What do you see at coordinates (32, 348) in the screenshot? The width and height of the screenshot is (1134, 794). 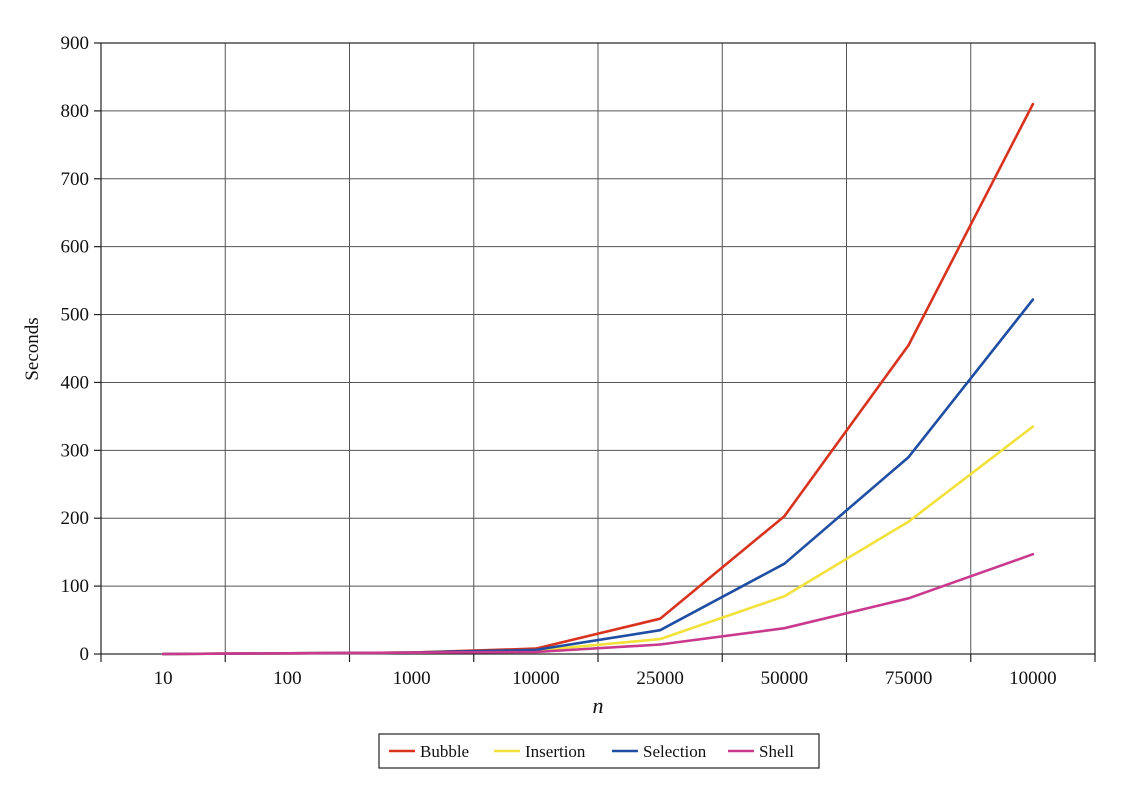 I see `y-axis-title: Seconds` at bounding box center [32, 348].